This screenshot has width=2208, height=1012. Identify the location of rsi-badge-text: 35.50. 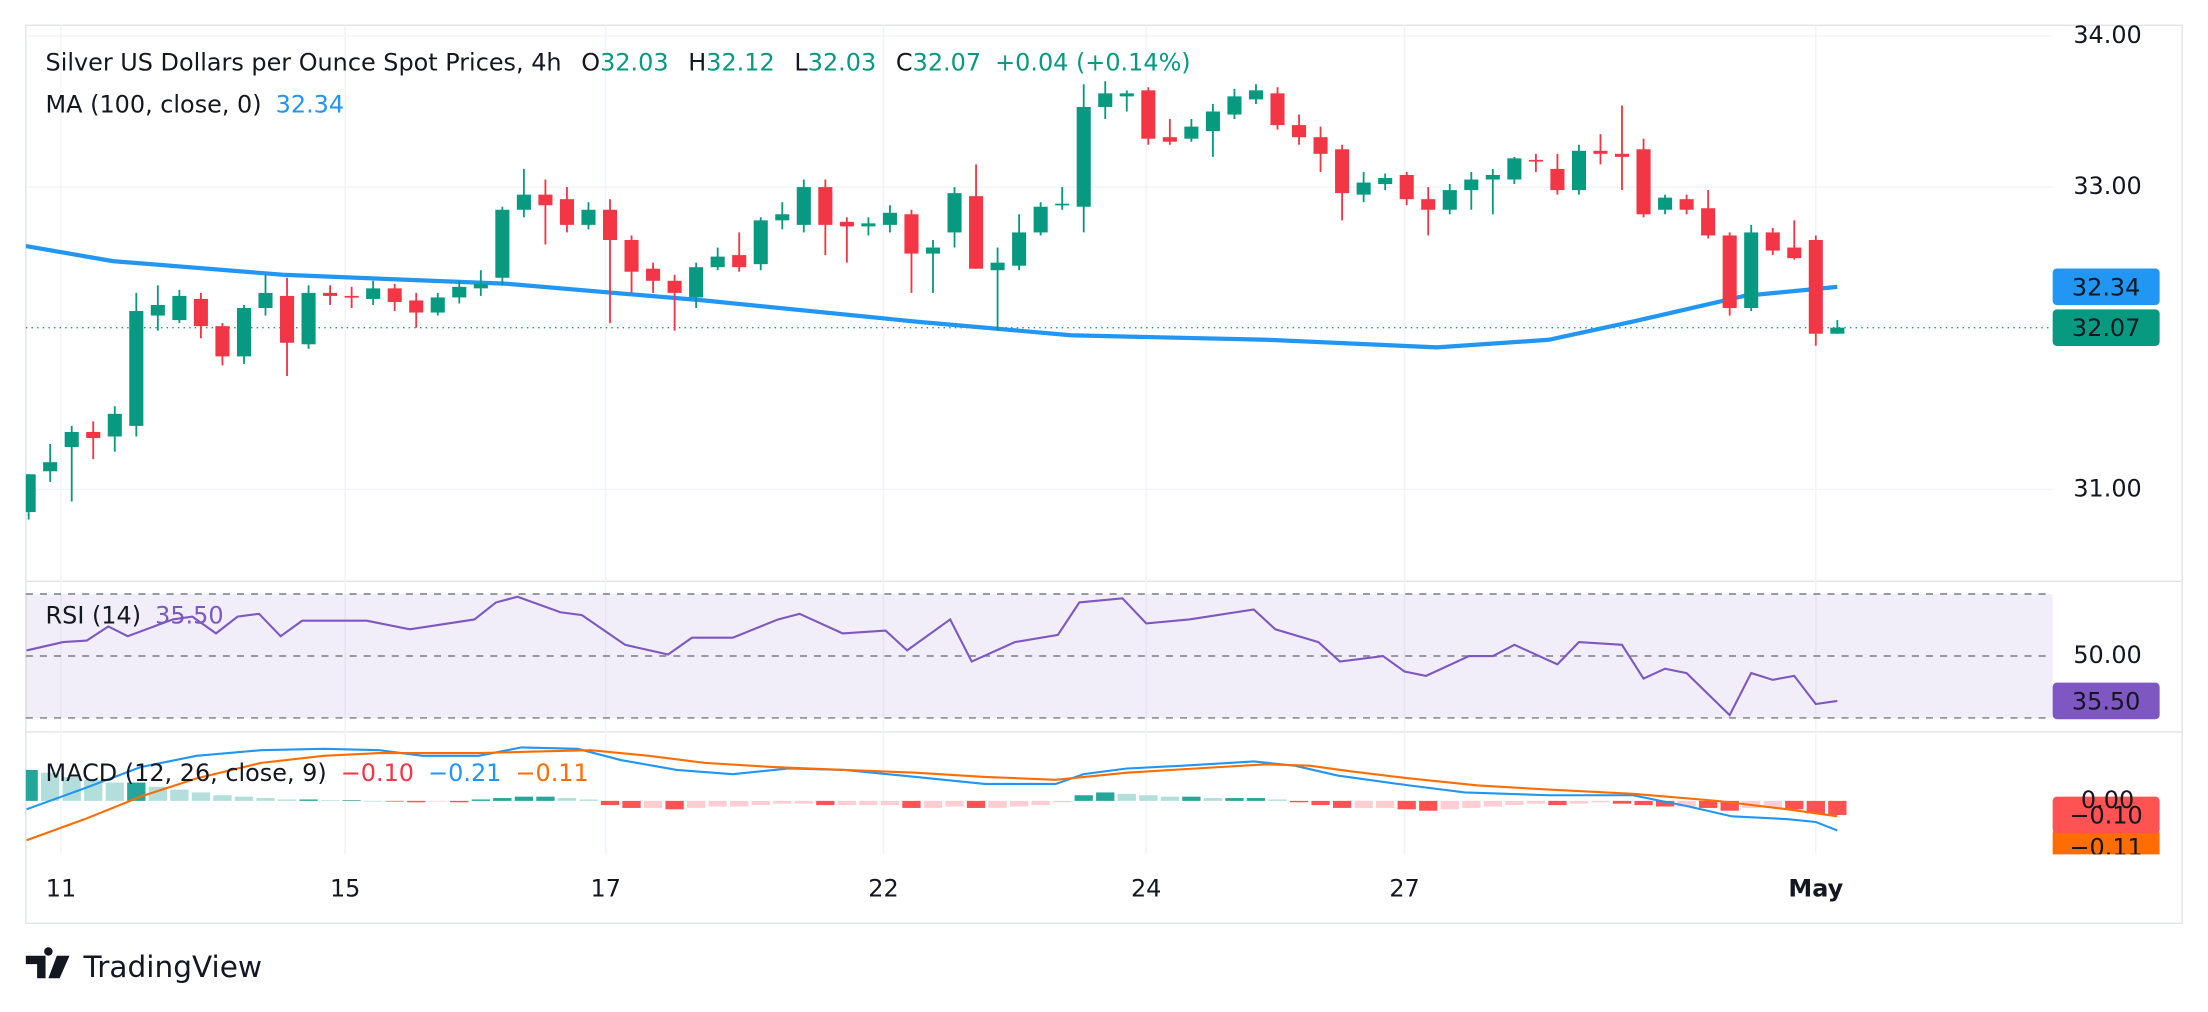
(2106, 701).